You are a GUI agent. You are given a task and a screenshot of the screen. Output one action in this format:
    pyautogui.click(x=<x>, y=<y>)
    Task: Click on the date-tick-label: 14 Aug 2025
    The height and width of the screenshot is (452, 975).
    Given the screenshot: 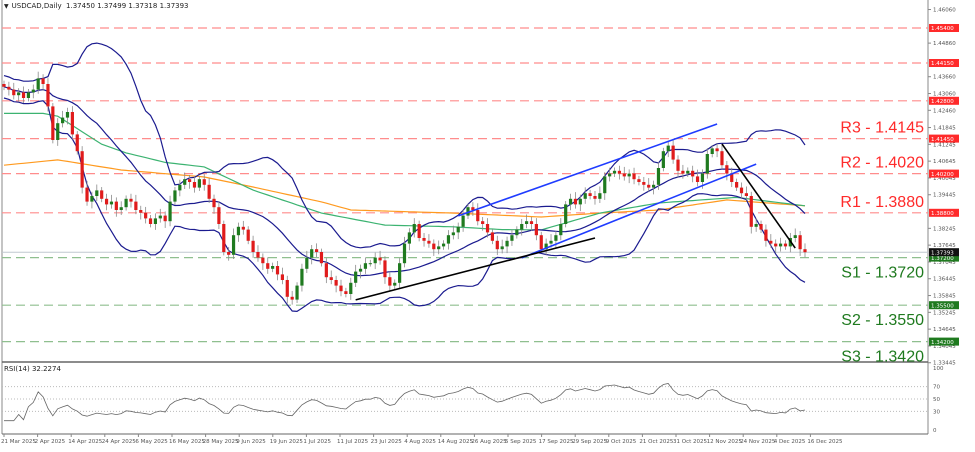 What is the action you would take?
    pyautogui.click(x=456, y=442)
    